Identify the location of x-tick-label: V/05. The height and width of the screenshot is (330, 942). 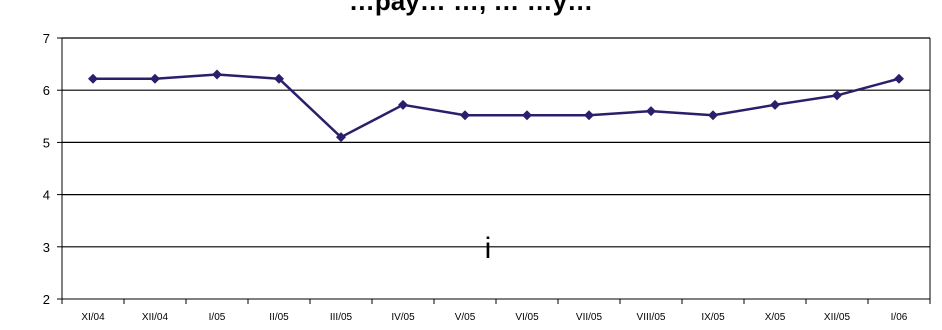
(465, 317).